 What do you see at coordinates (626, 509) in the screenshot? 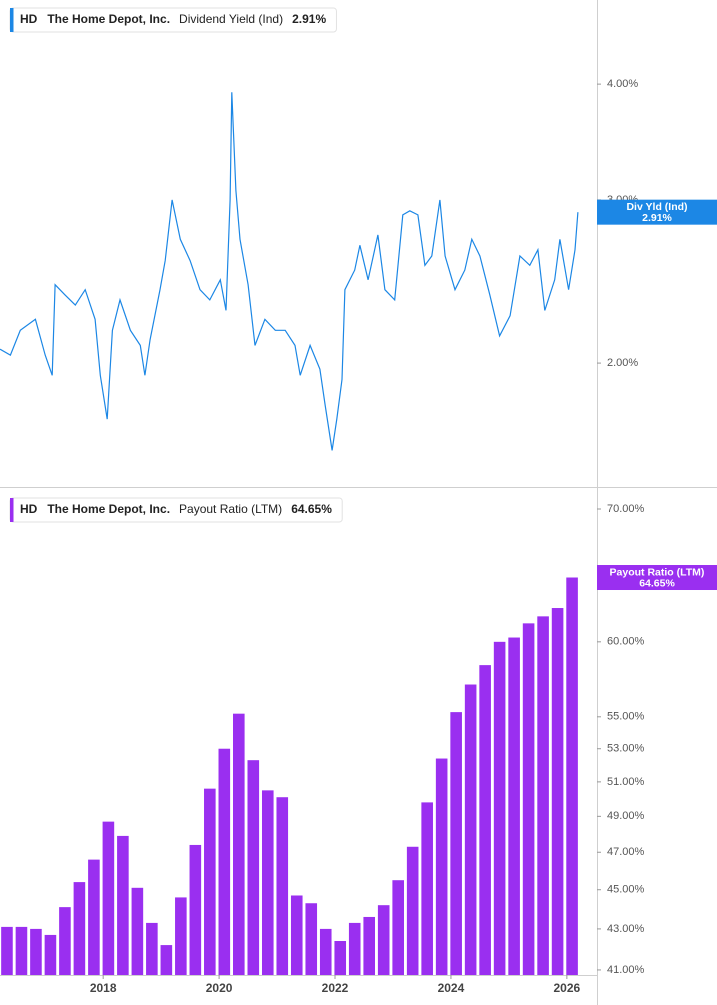
I see `y-tick-label: 70.00%` at bounding box center [626, 509].